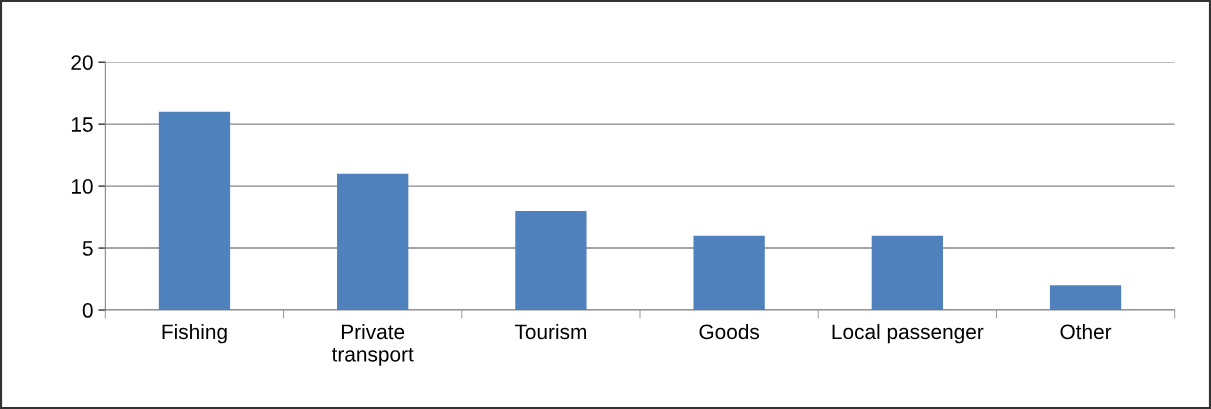 The image size is (1211, 409). I want to click on y-tick-label: 15, so click(82, 124).